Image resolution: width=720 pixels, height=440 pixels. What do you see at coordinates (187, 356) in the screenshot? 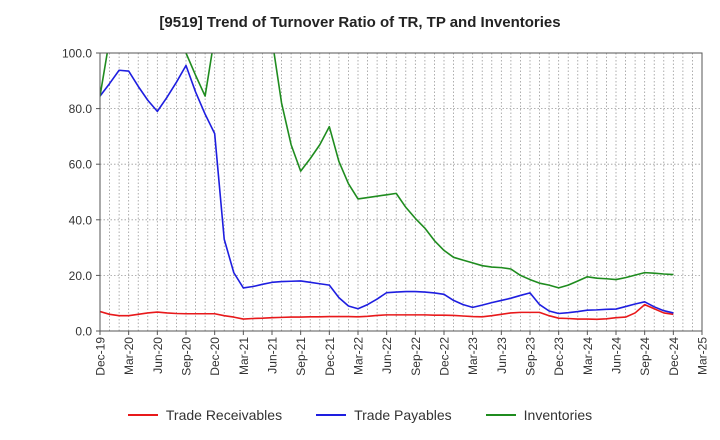
I see `x-tick-label: Sep-20` at bounding box center [187, 356].